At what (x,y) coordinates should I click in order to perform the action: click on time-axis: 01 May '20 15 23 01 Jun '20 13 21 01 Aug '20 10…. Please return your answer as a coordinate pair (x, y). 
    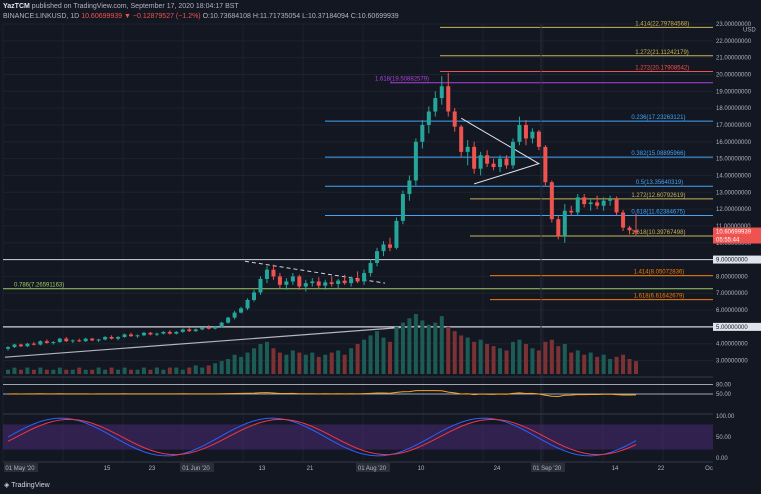
    Looking at the image, I should click on (358, 466).